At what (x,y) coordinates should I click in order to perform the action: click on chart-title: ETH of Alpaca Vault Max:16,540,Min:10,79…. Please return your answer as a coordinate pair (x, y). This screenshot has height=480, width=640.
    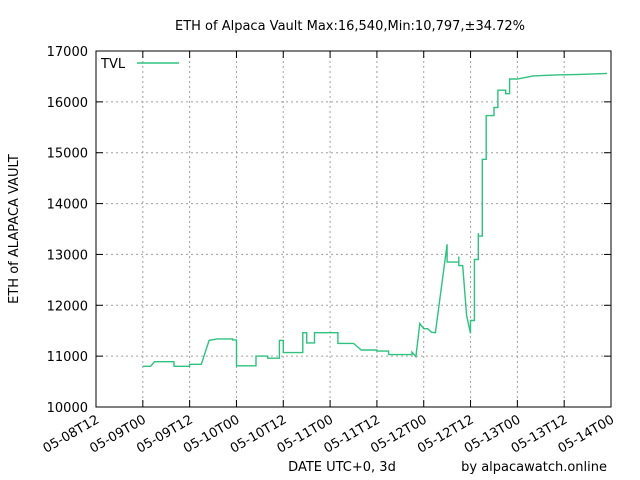
    Looking at the image, I should click on (350, 26).